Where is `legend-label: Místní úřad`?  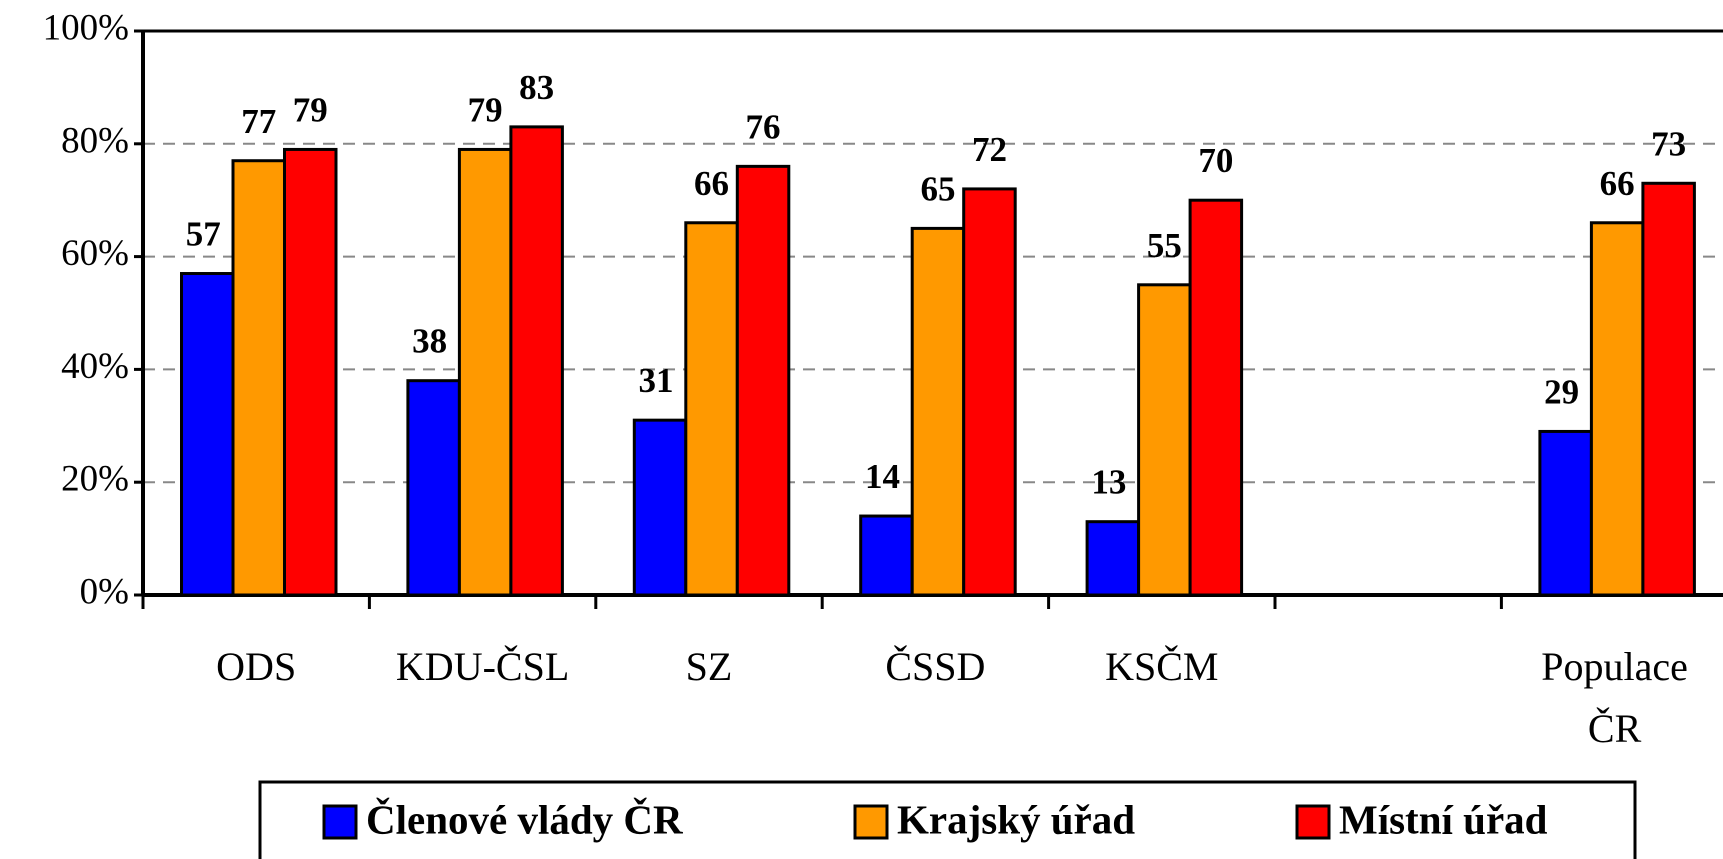 legend-label: Místní úřad is located at coordinates (1443, 819).